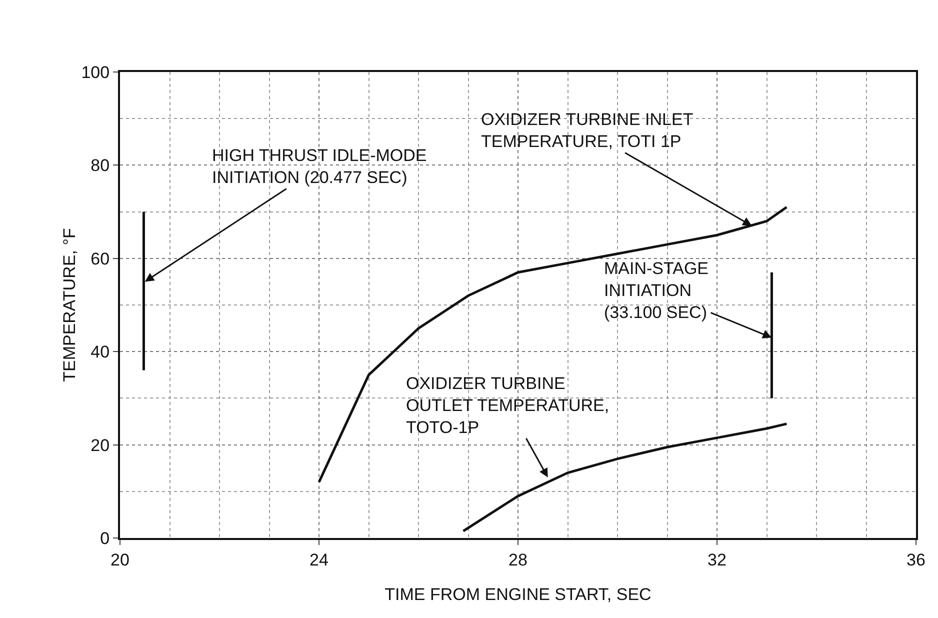 This screenshot has height=618, width=938. What do you see at coordinates (100, 445) in the screenshot?
I see `y-tick-label: 20` at bounding box center [100, 445].